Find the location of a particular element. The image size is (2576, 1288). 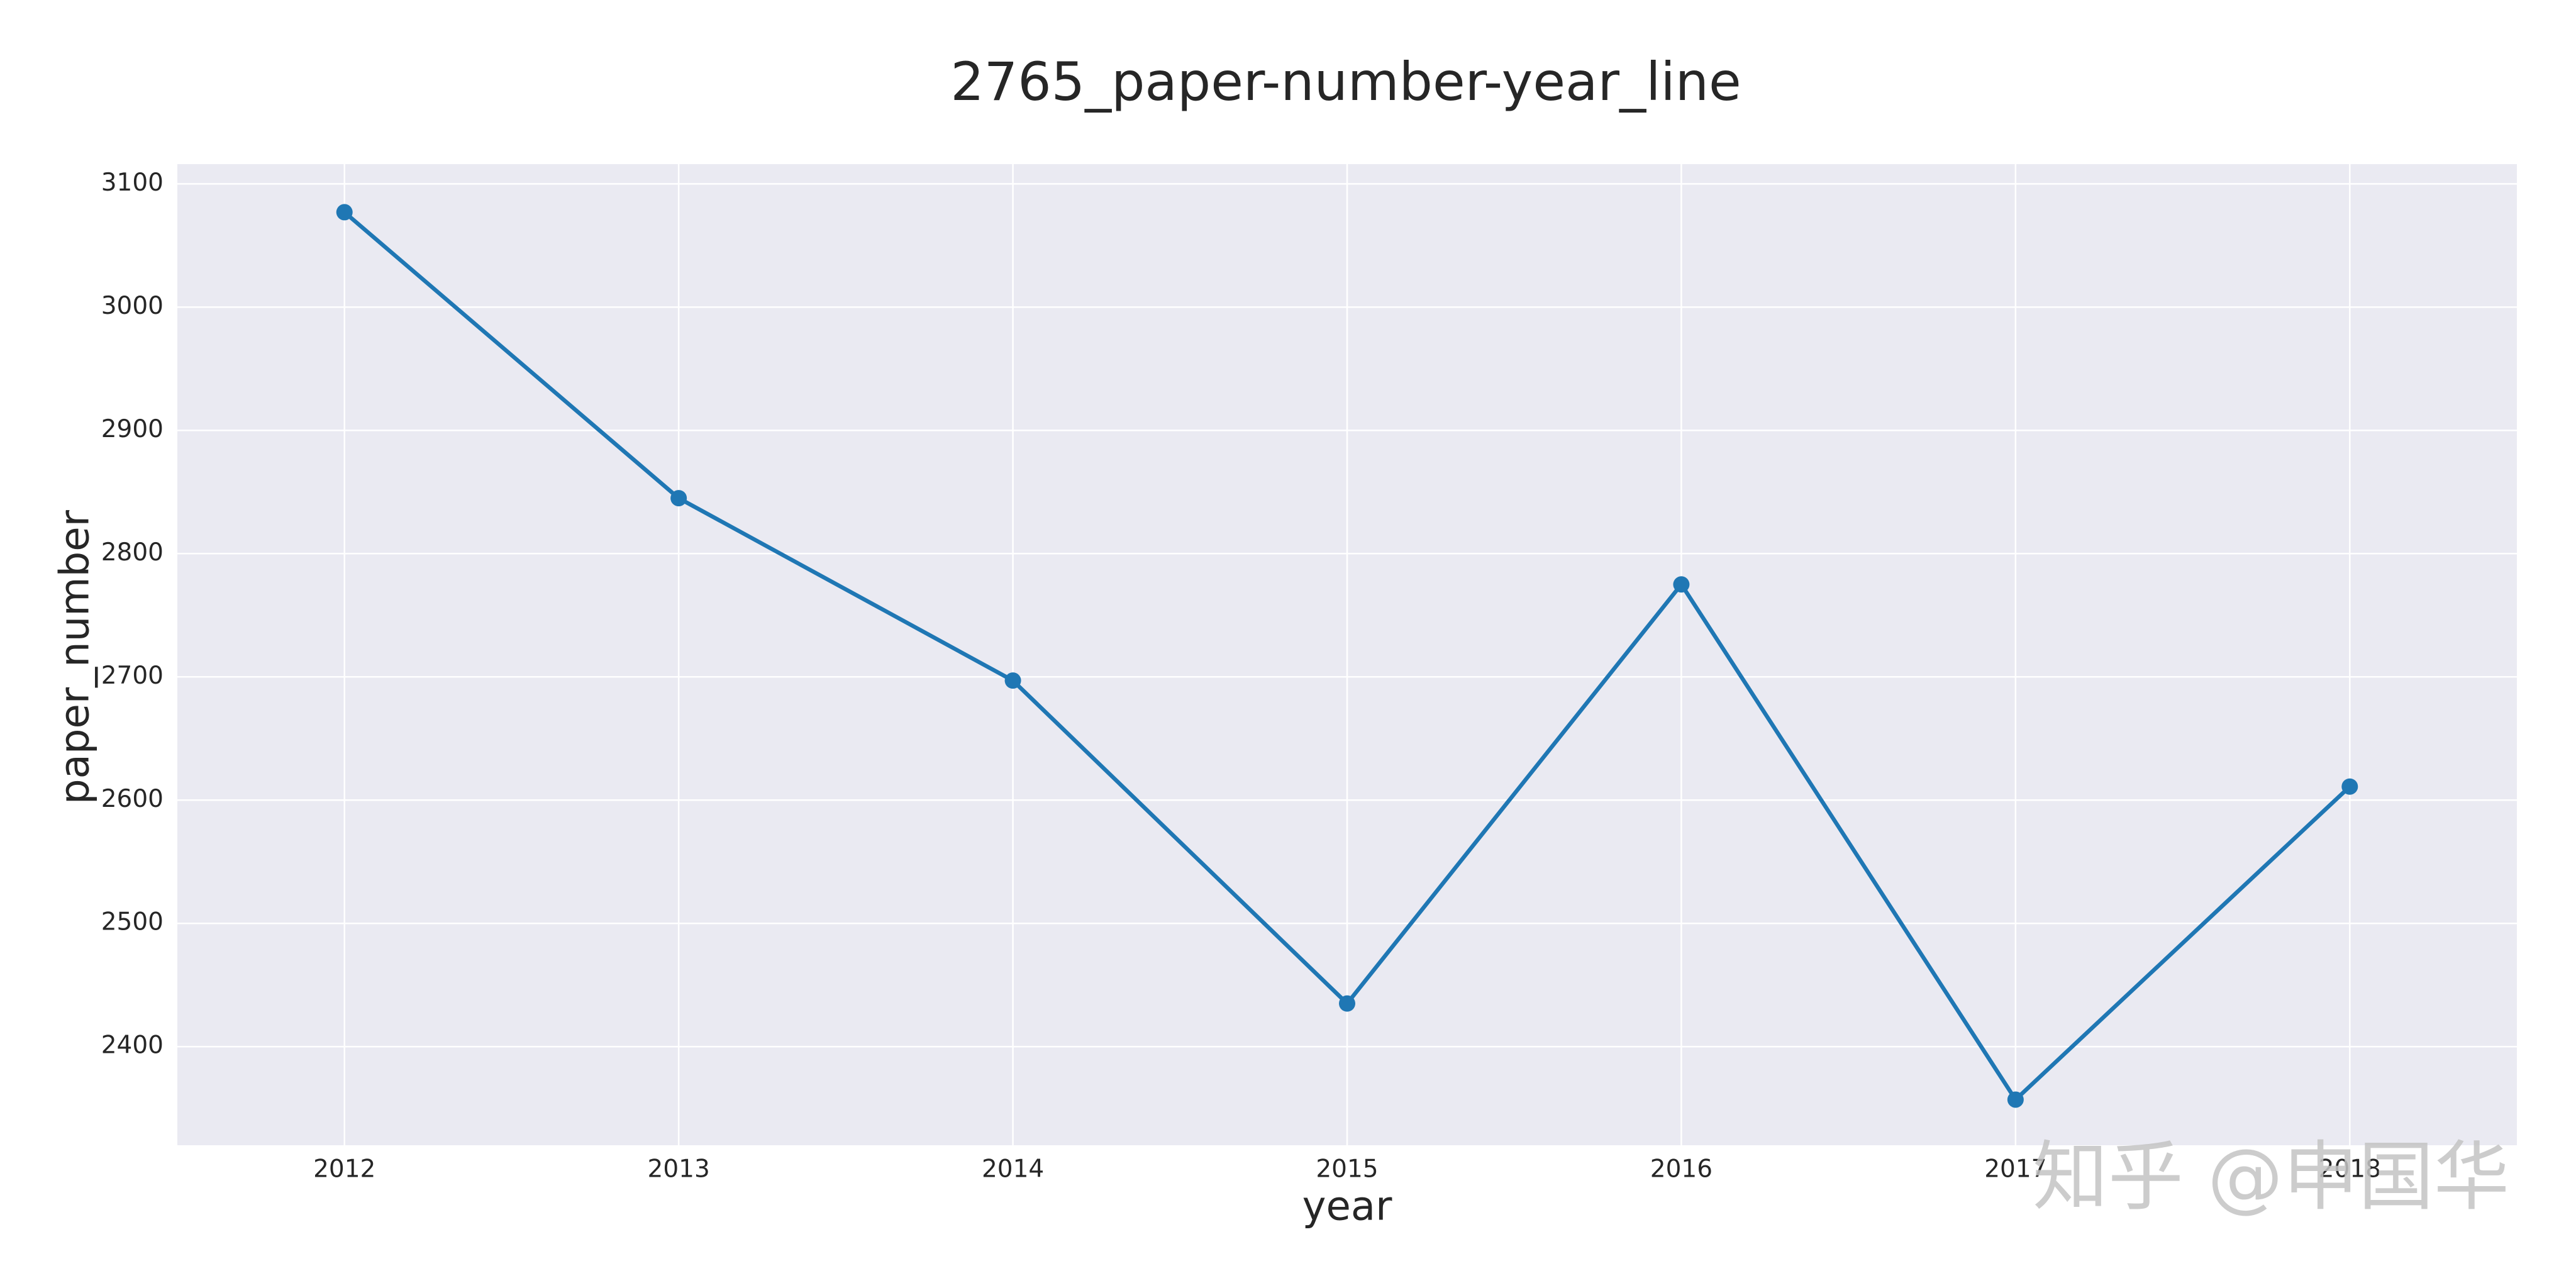

x-tick-label: 2015 is located at coordinates (1347, 1169).